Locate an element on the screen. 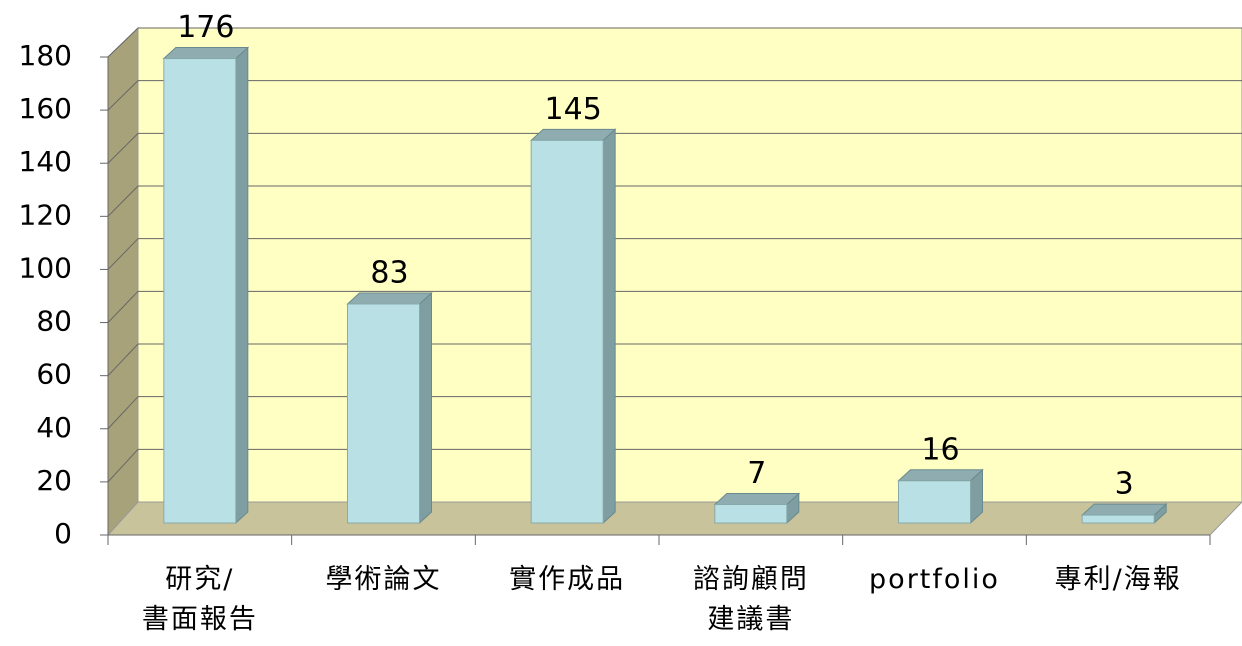  x-tick-label: 專利/海報 is located at coordinates (1118, 579).